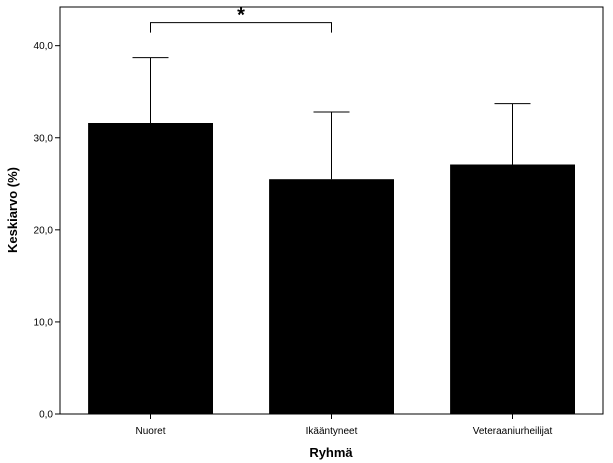 The height and width of the screenshot is (463, 613). Describe the element at coordinates (513, 431) in the screenshot. I see `x-tick-label: Veteraaniurheilijat` at that location.